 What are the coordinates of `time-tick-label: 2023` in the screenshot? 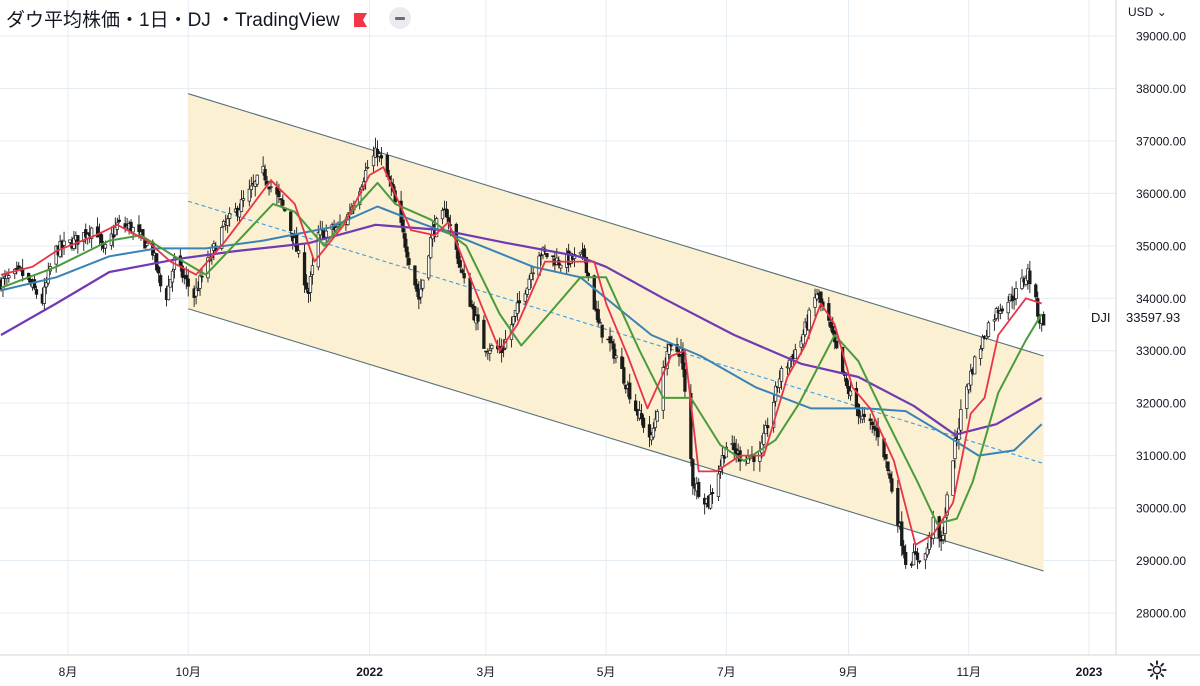 It's located at (1089, 672).